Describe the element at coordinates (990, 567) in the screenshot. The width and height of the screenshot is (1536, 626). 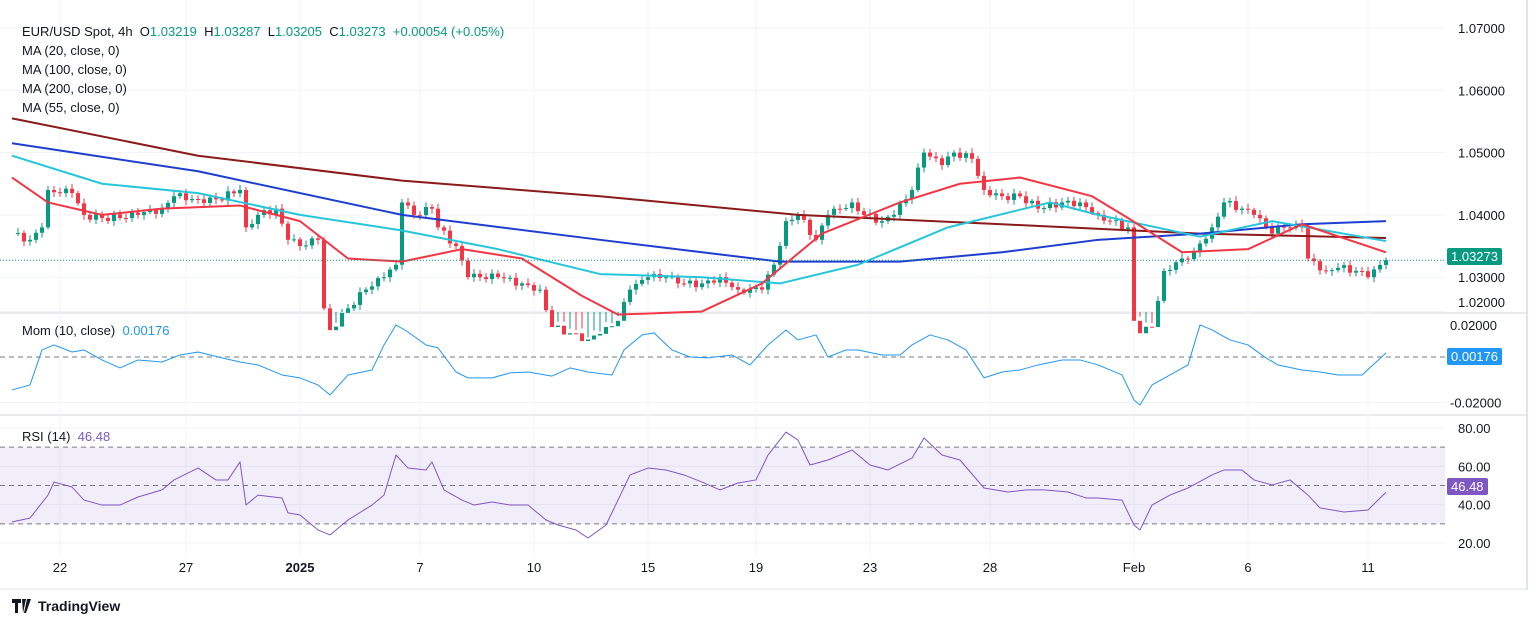
I see `x-tick-label: 28` at that location.